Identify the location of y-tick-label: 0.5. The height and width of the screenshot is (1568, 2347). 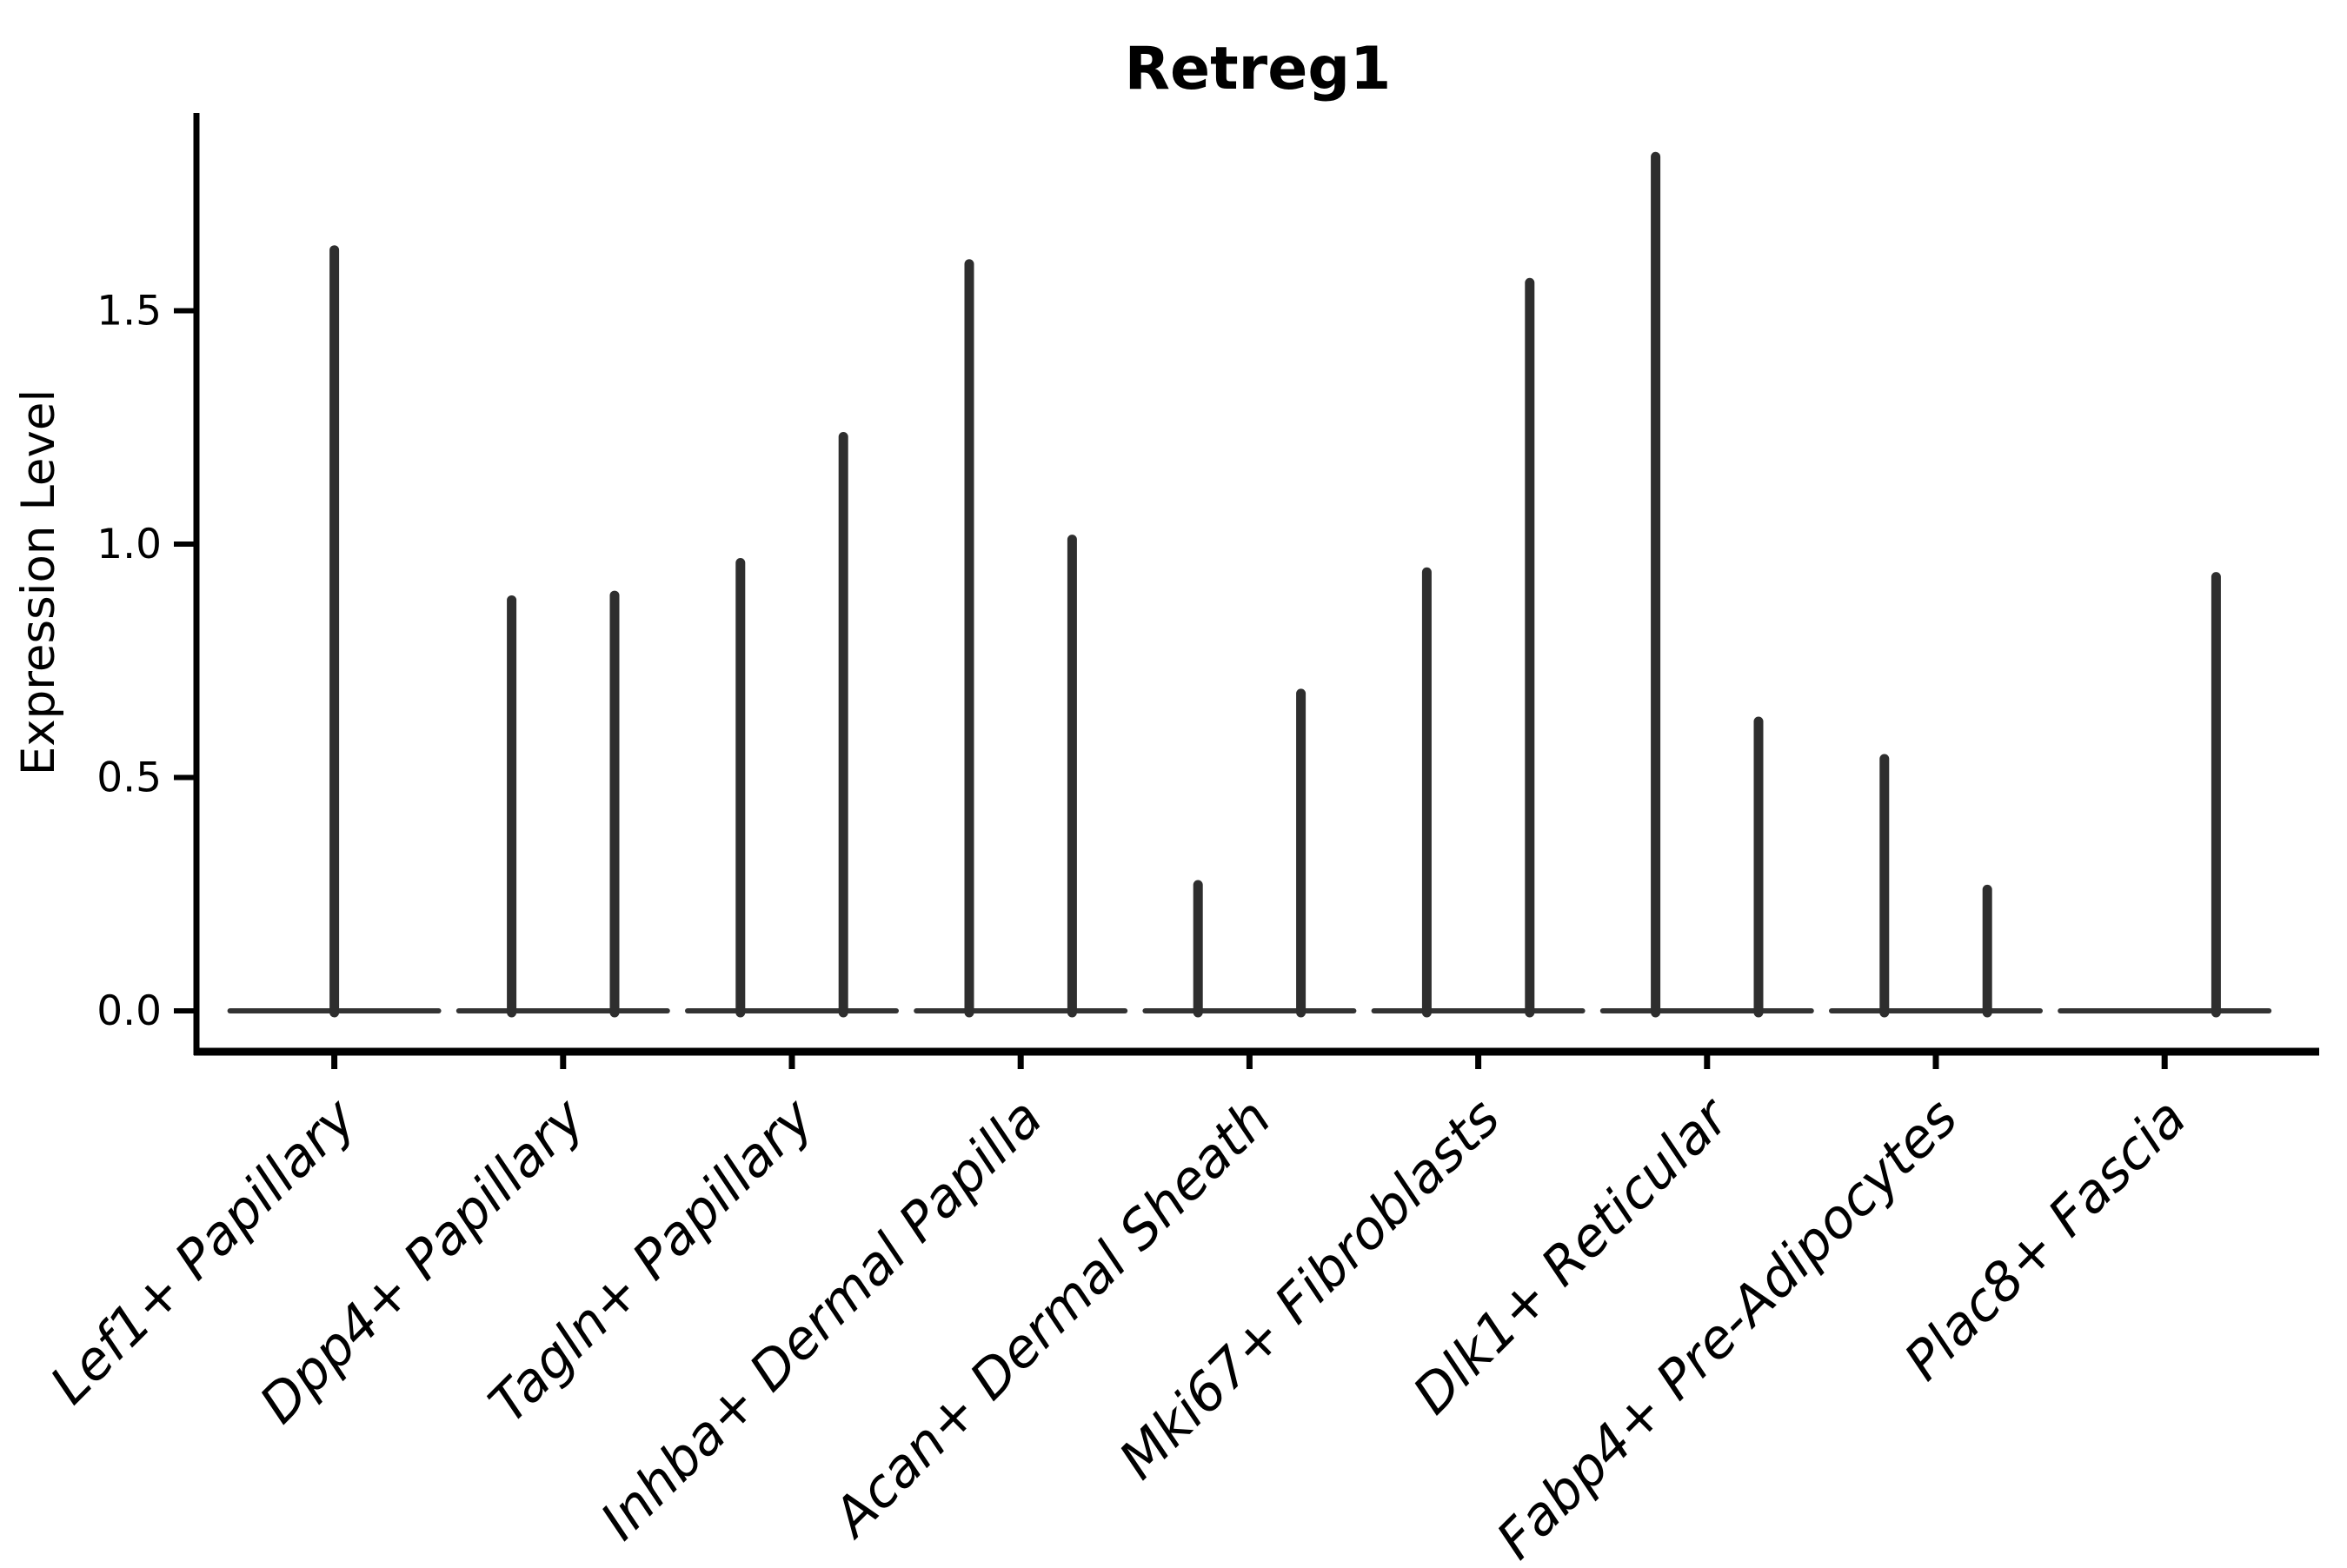
(129, 778).